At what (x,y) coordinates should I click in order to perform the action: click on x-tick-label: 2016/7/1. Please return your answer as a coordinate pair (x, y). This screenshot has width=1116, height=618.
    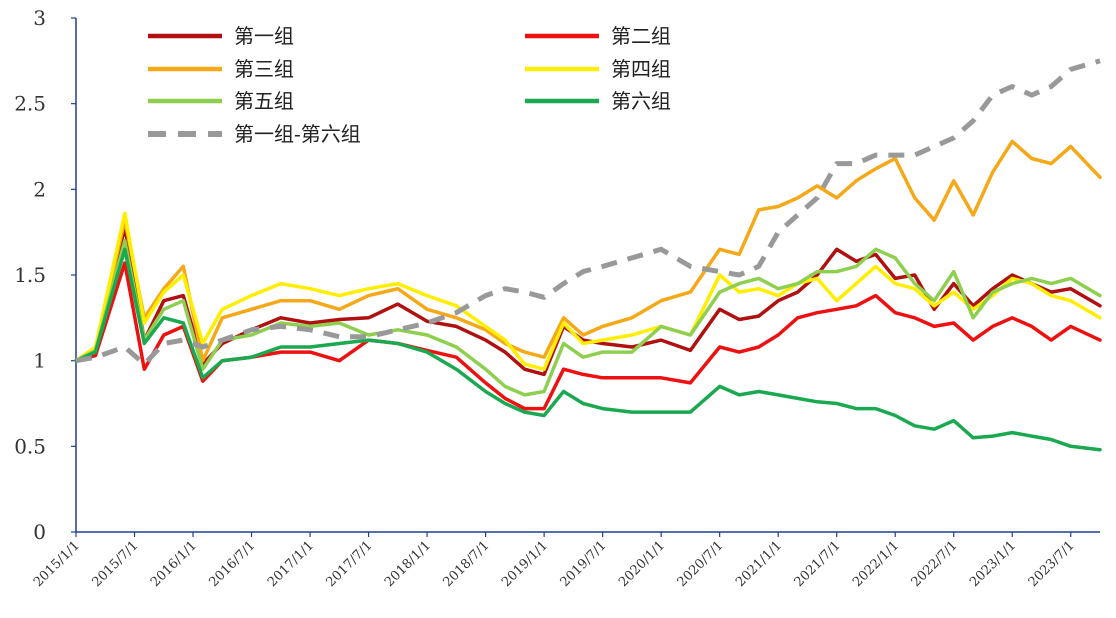
    Looking at the image, I should click on (232, 564).